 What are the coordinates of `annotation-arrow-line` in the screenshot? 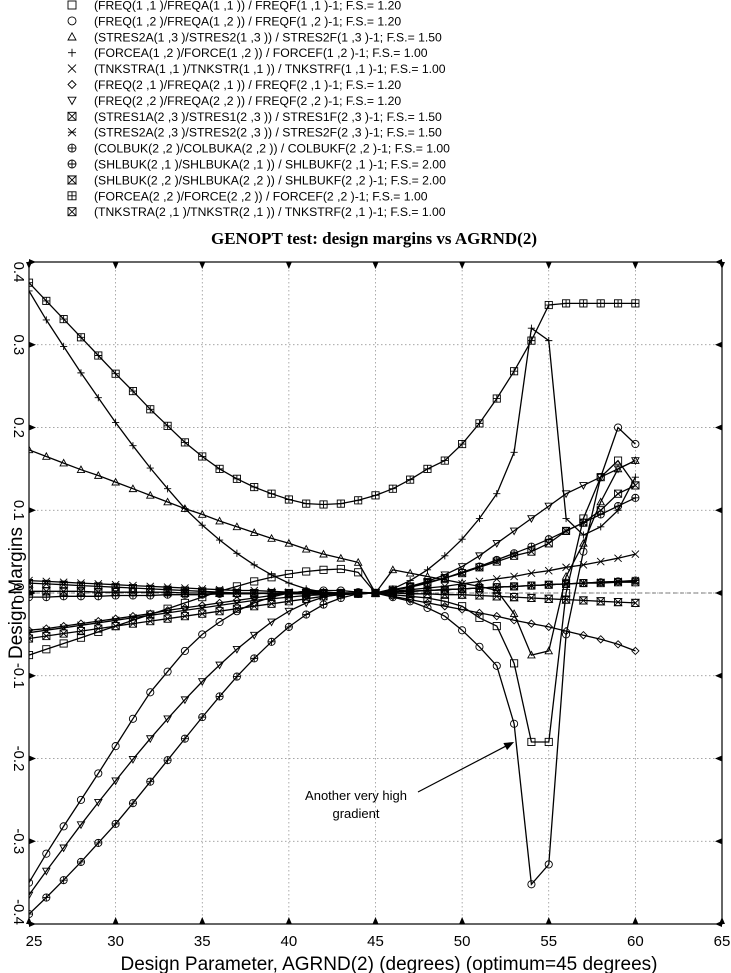 It's located at (463, 768).